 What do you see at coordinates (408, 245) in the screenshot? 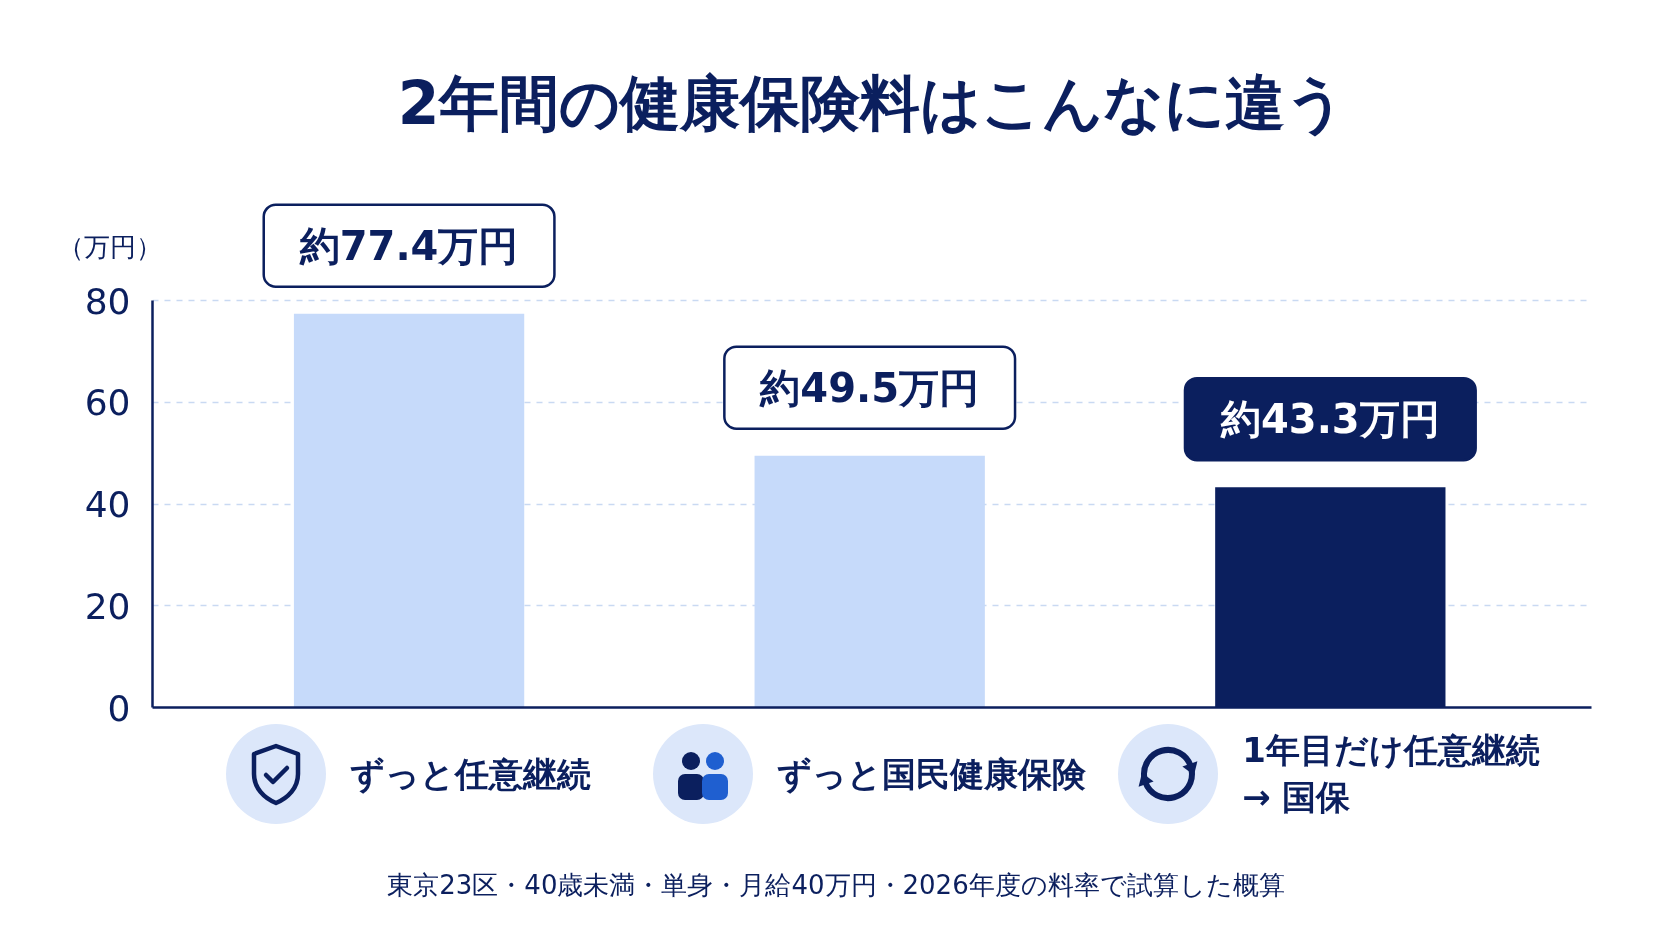
I see `data-label: 約77.4万円` at bounding box center [408, 245].